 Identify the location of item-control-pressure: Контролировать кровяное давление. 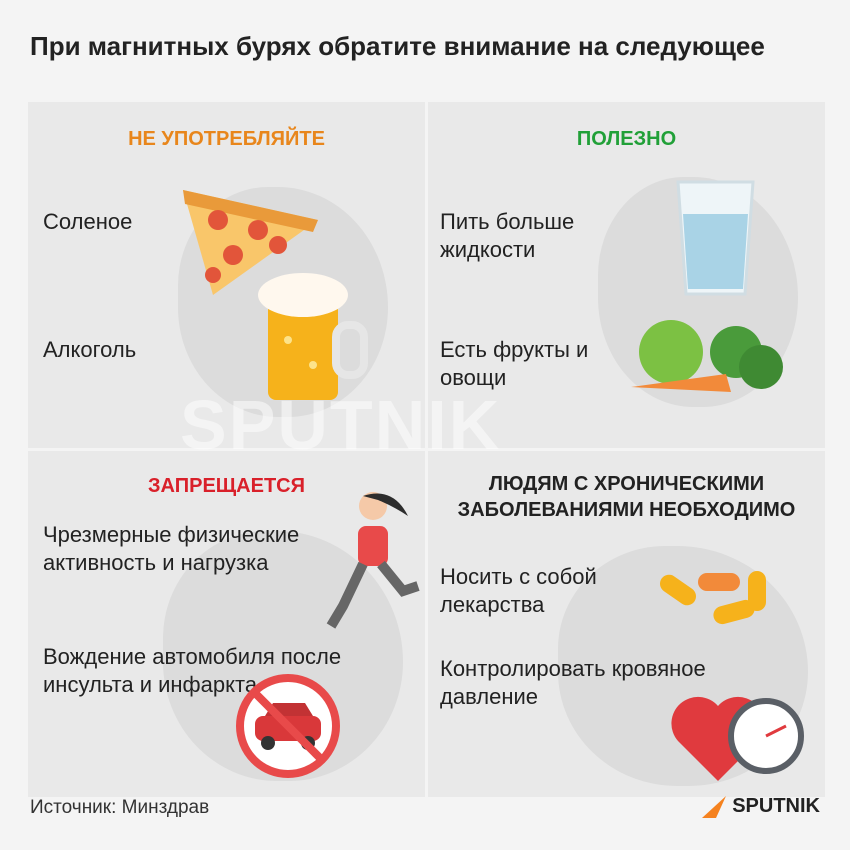
(573, 682).